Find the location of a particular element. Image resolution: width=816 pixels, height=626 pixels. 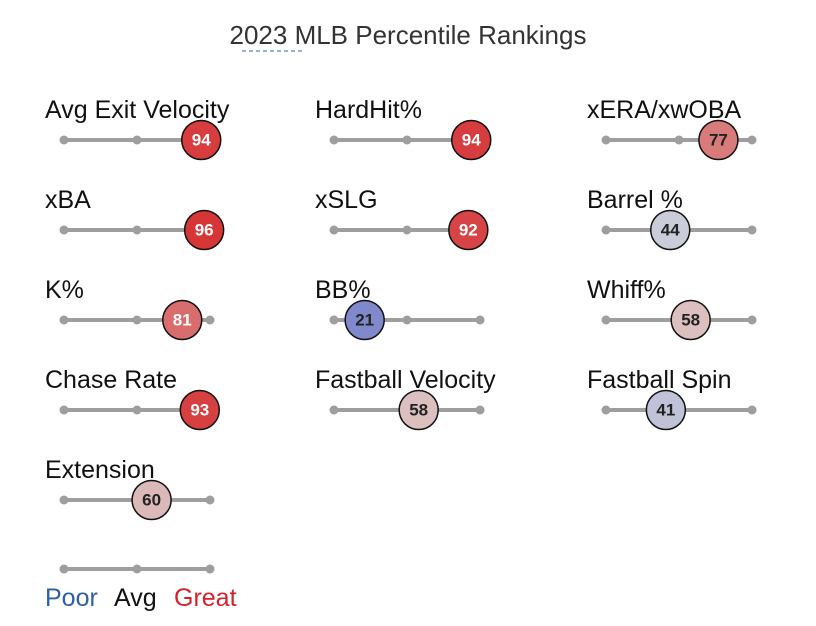

legend-great-label: Great is located at coordinates (205, 598).